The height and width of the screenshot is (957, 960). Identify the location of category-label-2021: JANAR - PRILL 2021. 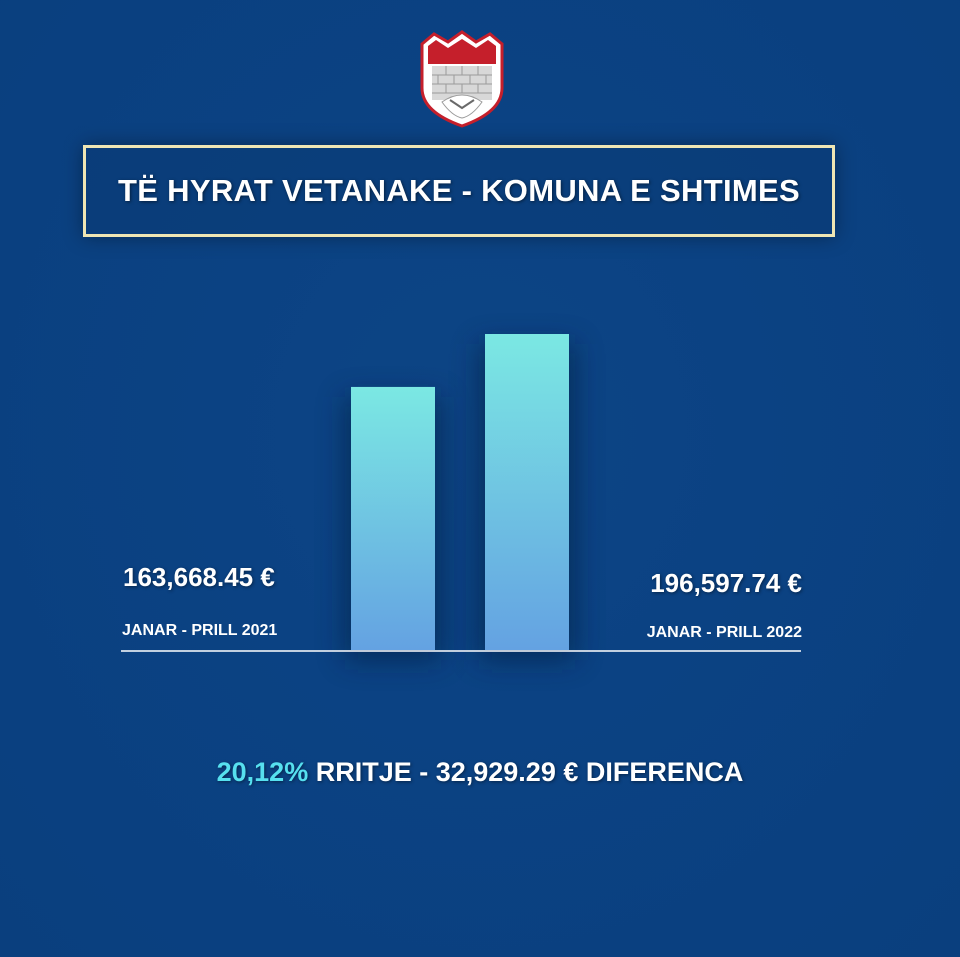
(200, 630).